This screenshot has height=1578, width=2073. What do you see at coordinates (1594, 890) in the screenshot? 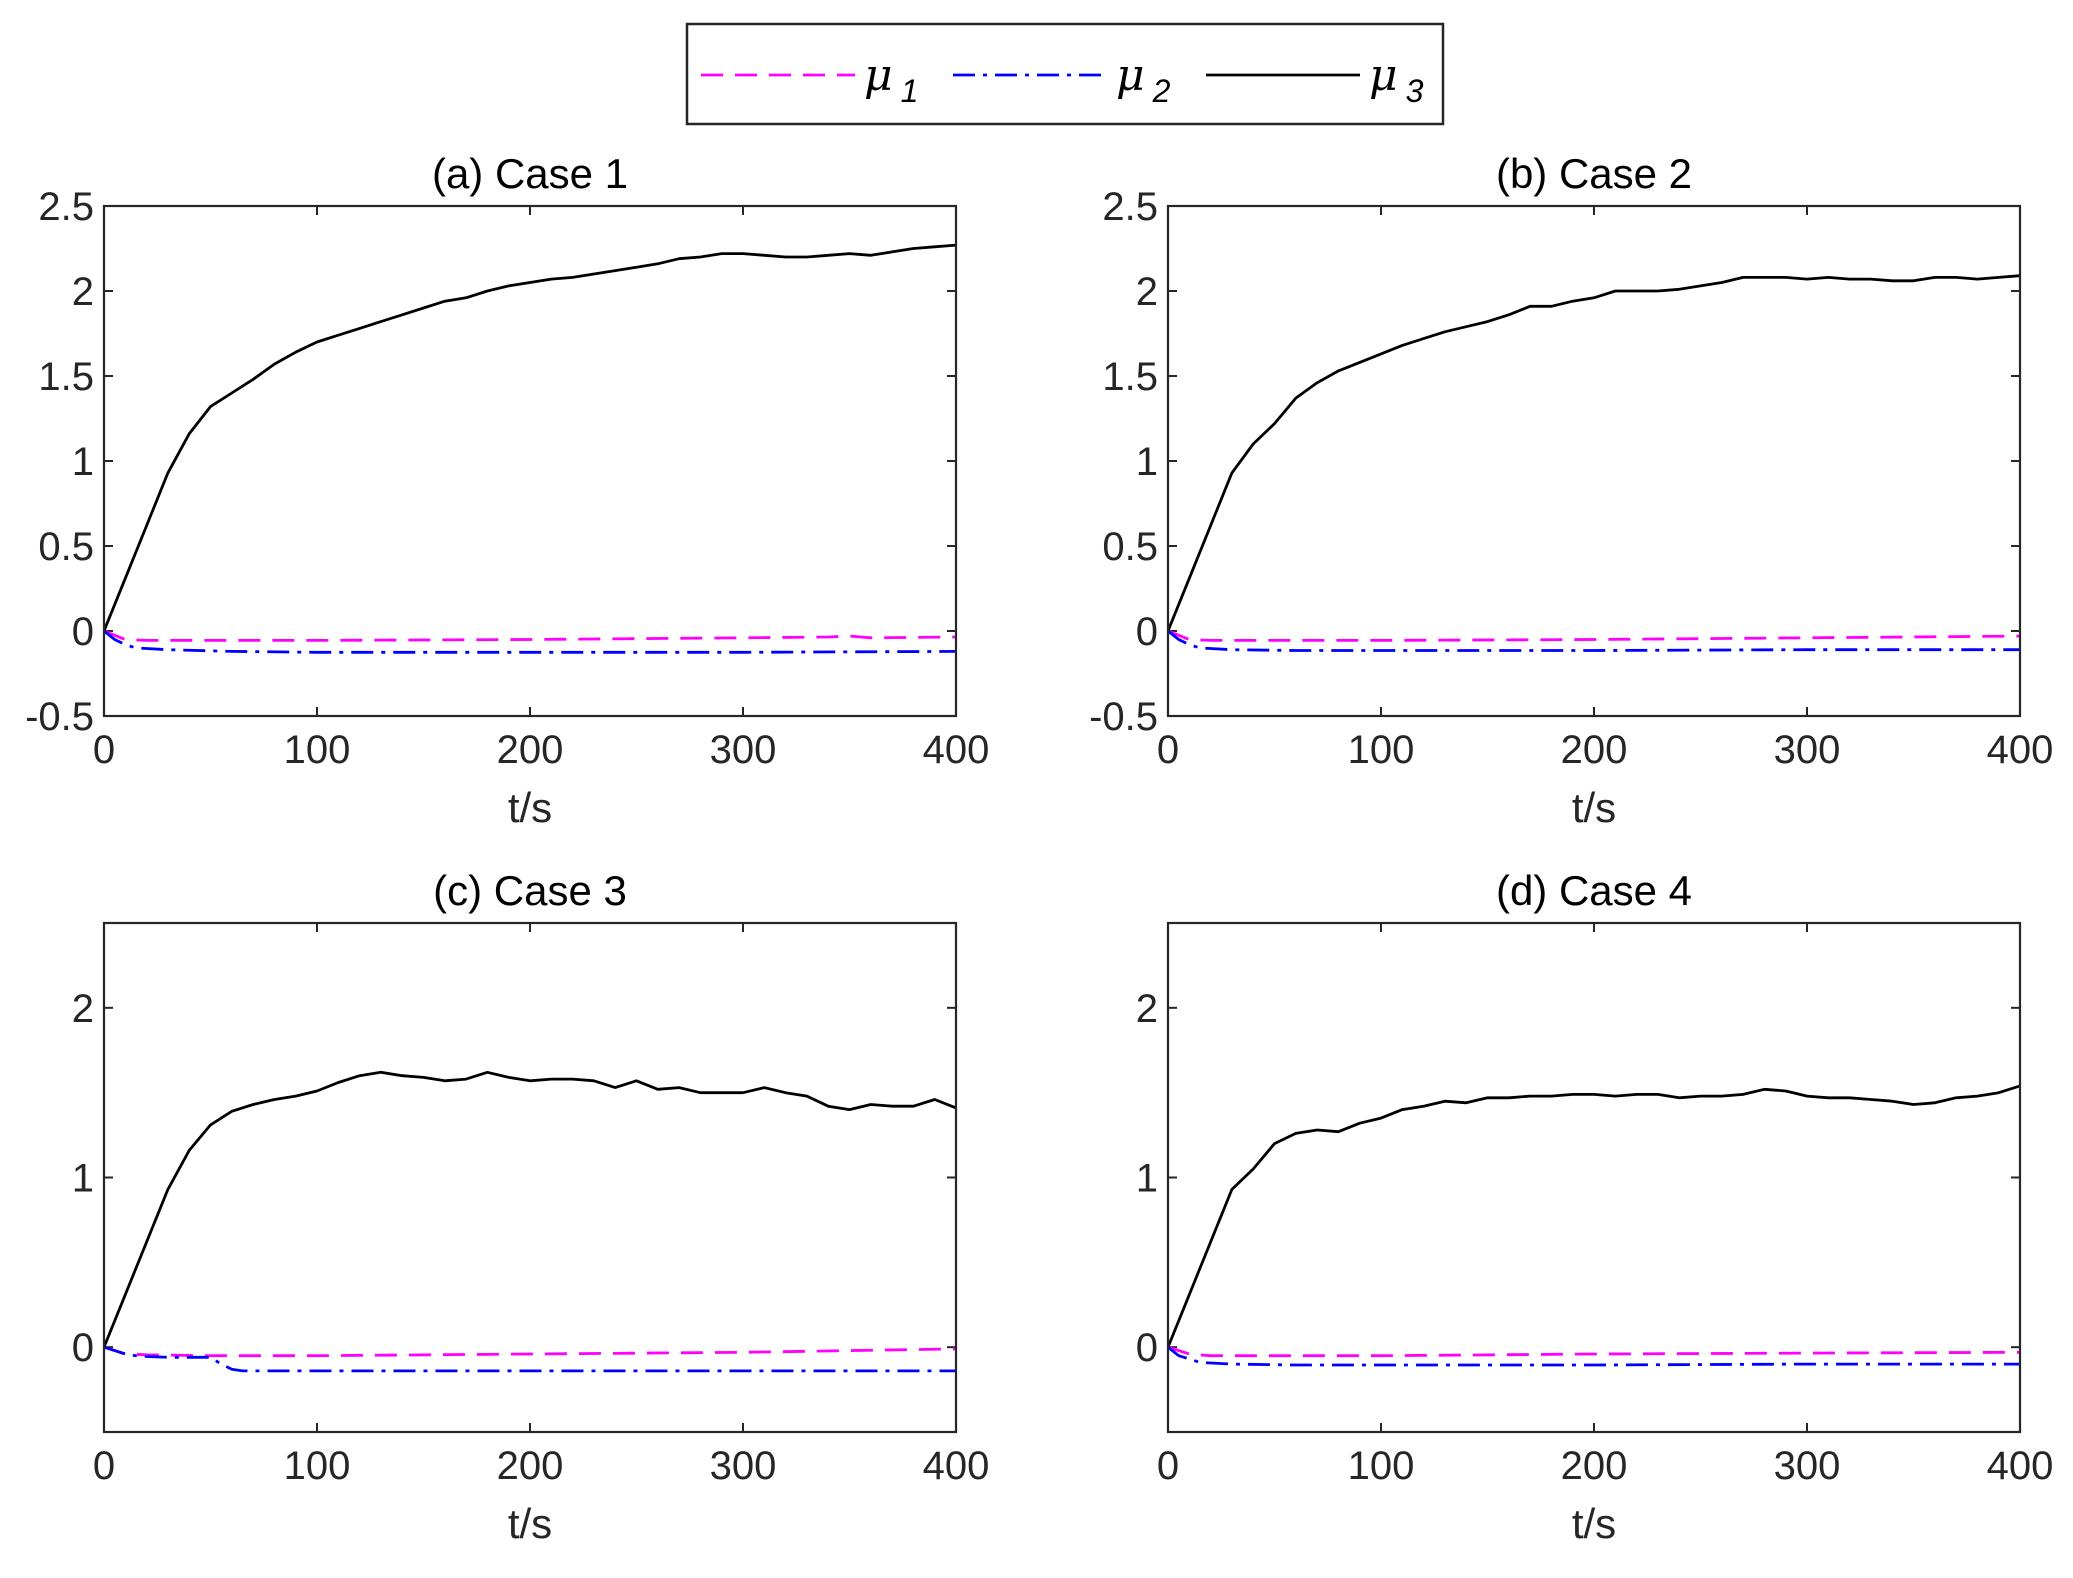
I see `panel-title: (d) Case 4` at bounding box center [1594, 890].